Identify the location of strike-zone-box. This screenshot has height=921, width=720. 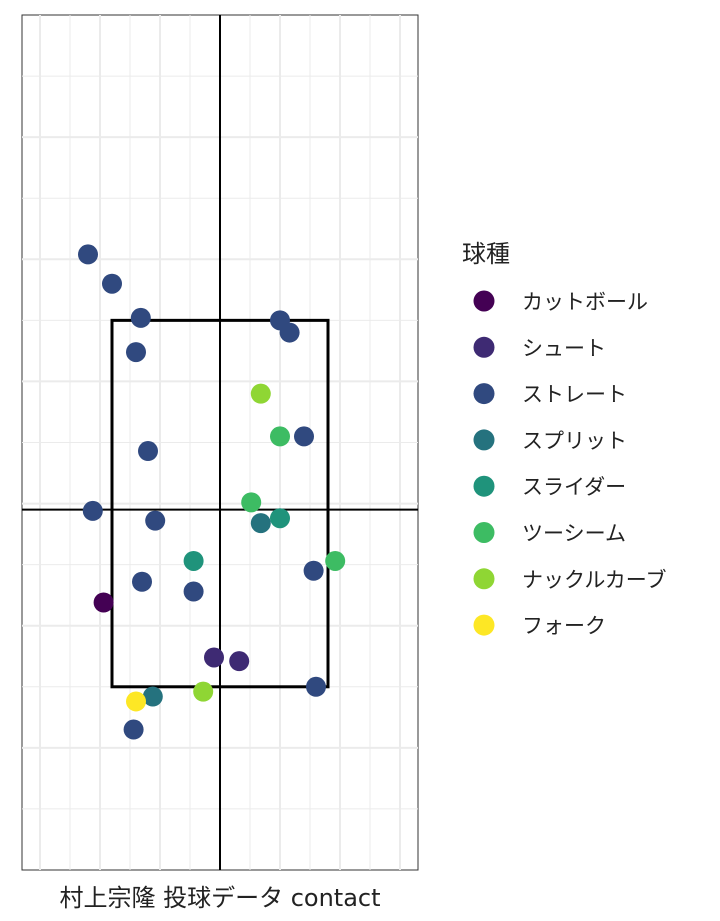
(220, 503).